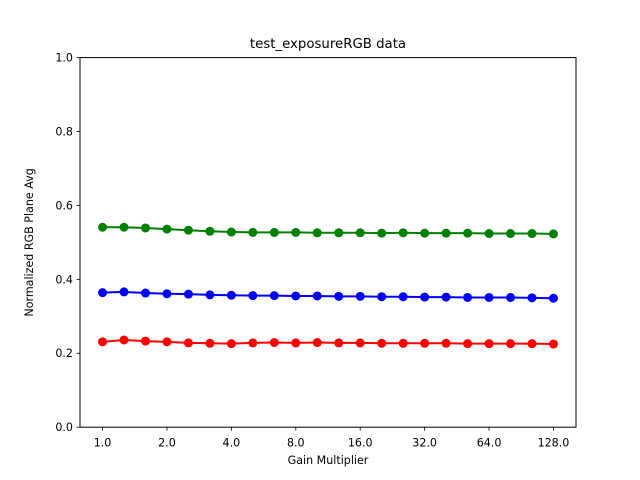  What do you see at coordinates (328, 342) in the screenshot?
I see `series-line-red` at bounding box center [328, 342].